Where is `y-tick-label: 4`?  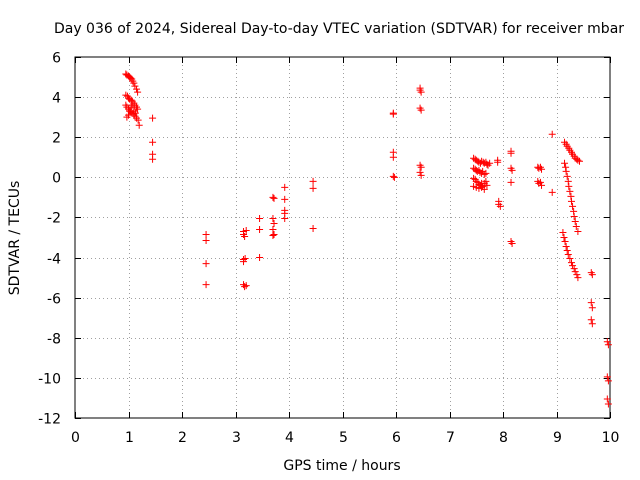 y-tick-label: 4 is located at coordinates (56, 99).